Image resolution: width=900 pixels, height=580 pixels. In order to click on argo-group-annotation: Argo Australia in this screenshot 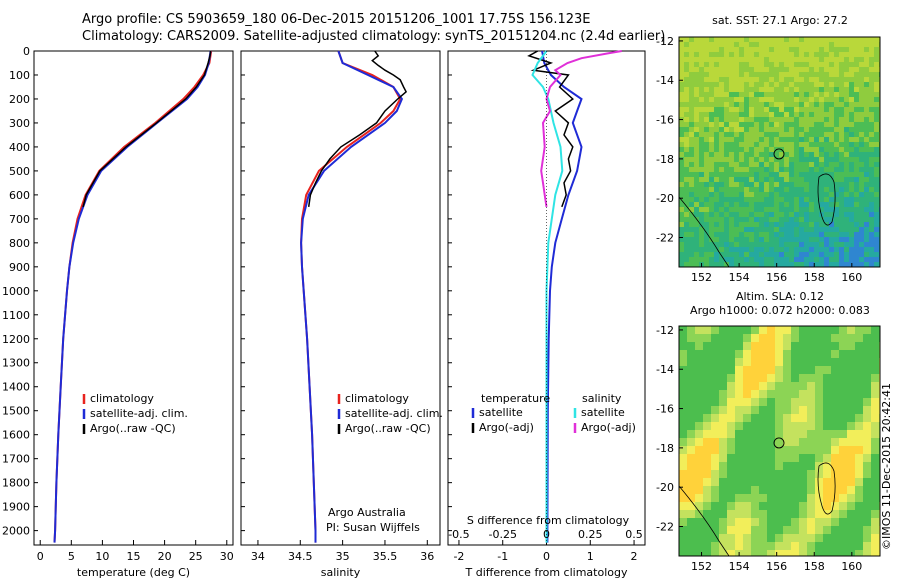, I will do `click(367, 512)`.